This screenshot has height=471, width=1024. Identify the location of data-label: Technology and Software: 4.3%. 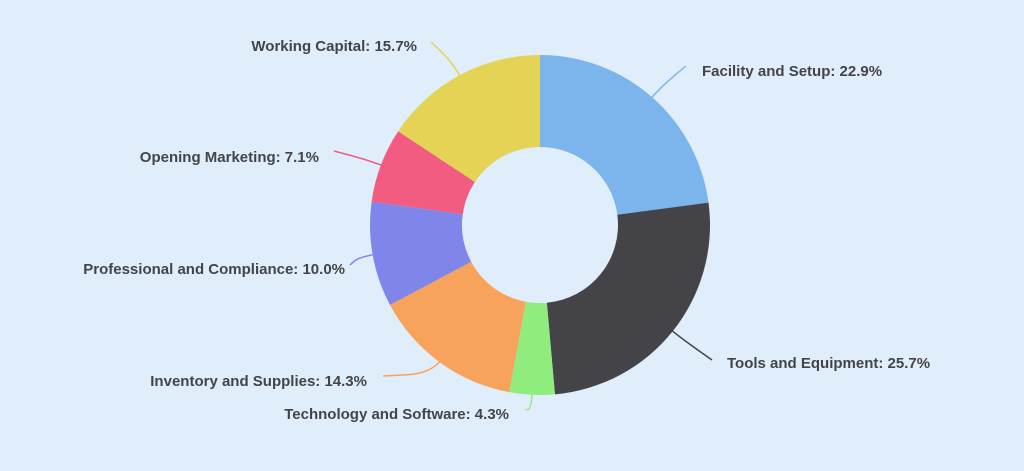
(396, 414).